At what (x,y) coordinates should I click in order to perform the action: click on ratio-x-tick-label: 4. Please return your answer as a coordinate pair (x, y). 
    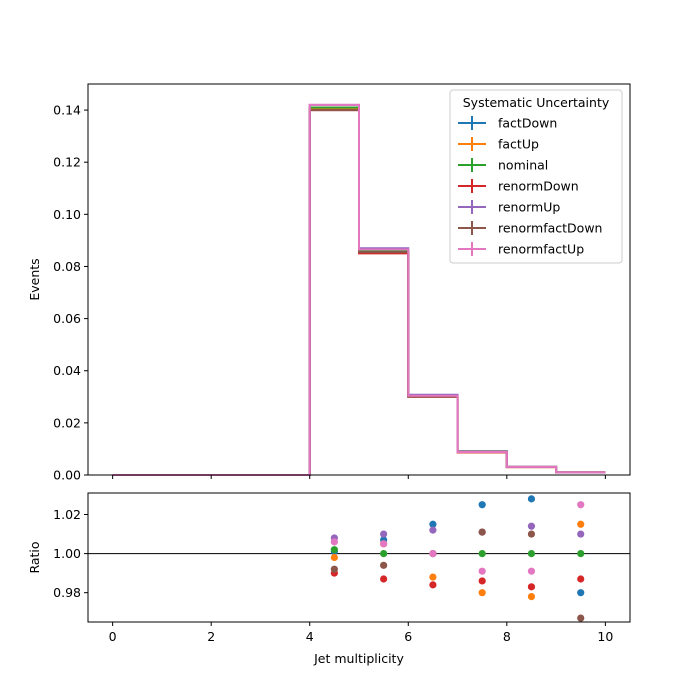
    Looking at the image, I should click on (310, 636).